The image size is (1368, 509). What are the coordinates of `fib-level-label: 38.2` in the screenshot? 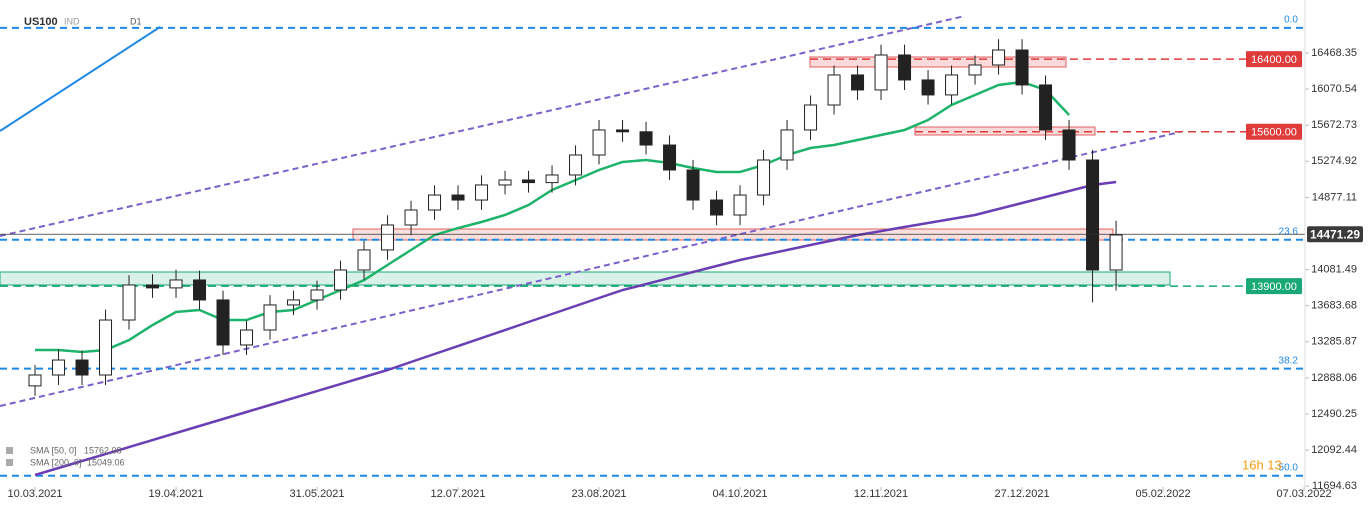 It's located at (1289, 360).